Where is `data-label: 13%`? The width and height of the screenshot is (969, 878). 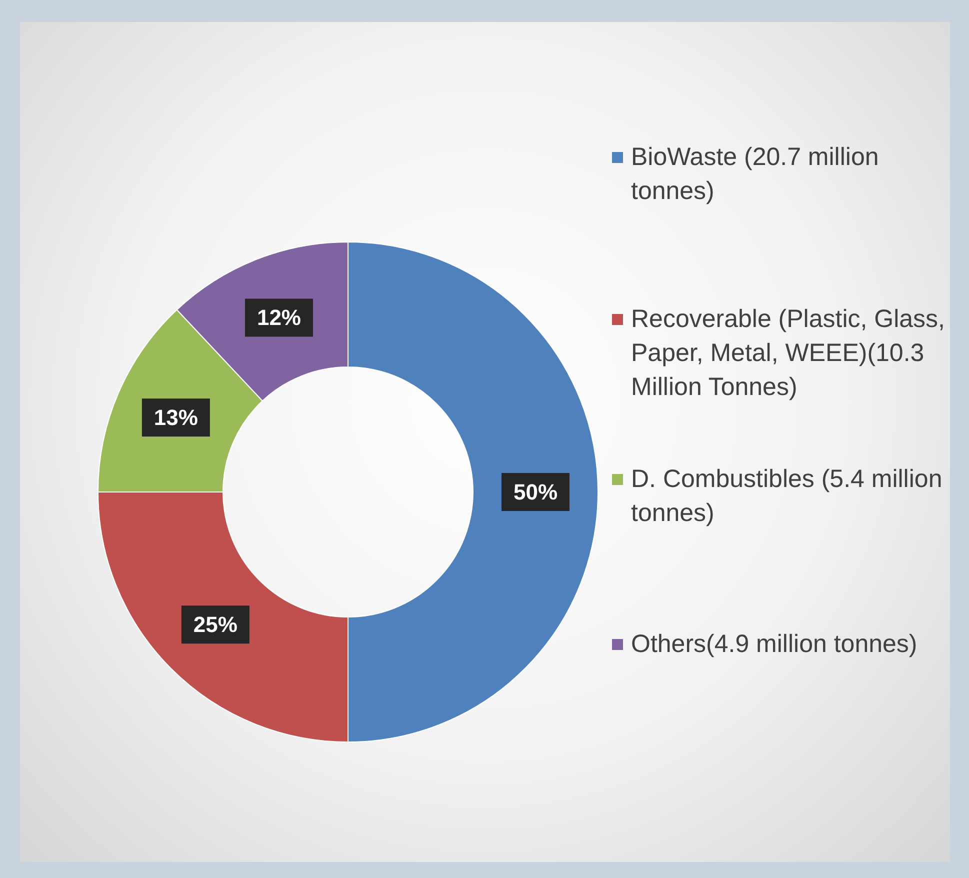
data-label: 13% is located at coordinates (176, 417).